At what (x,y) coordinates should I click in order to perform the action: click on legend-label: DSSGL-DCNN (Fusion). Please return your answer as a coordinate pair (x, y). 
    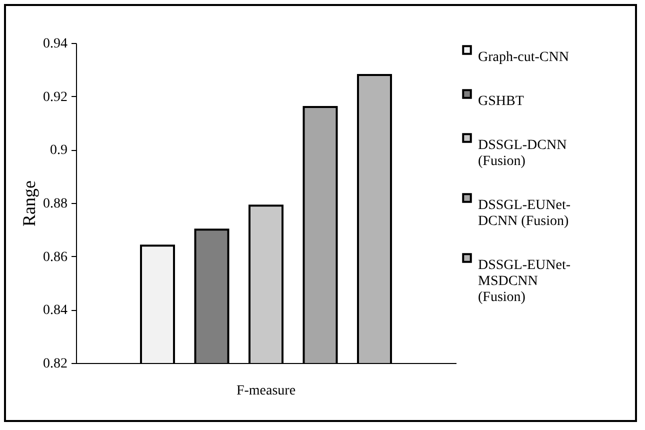
    Looking at the image, I should click on (522, 153).